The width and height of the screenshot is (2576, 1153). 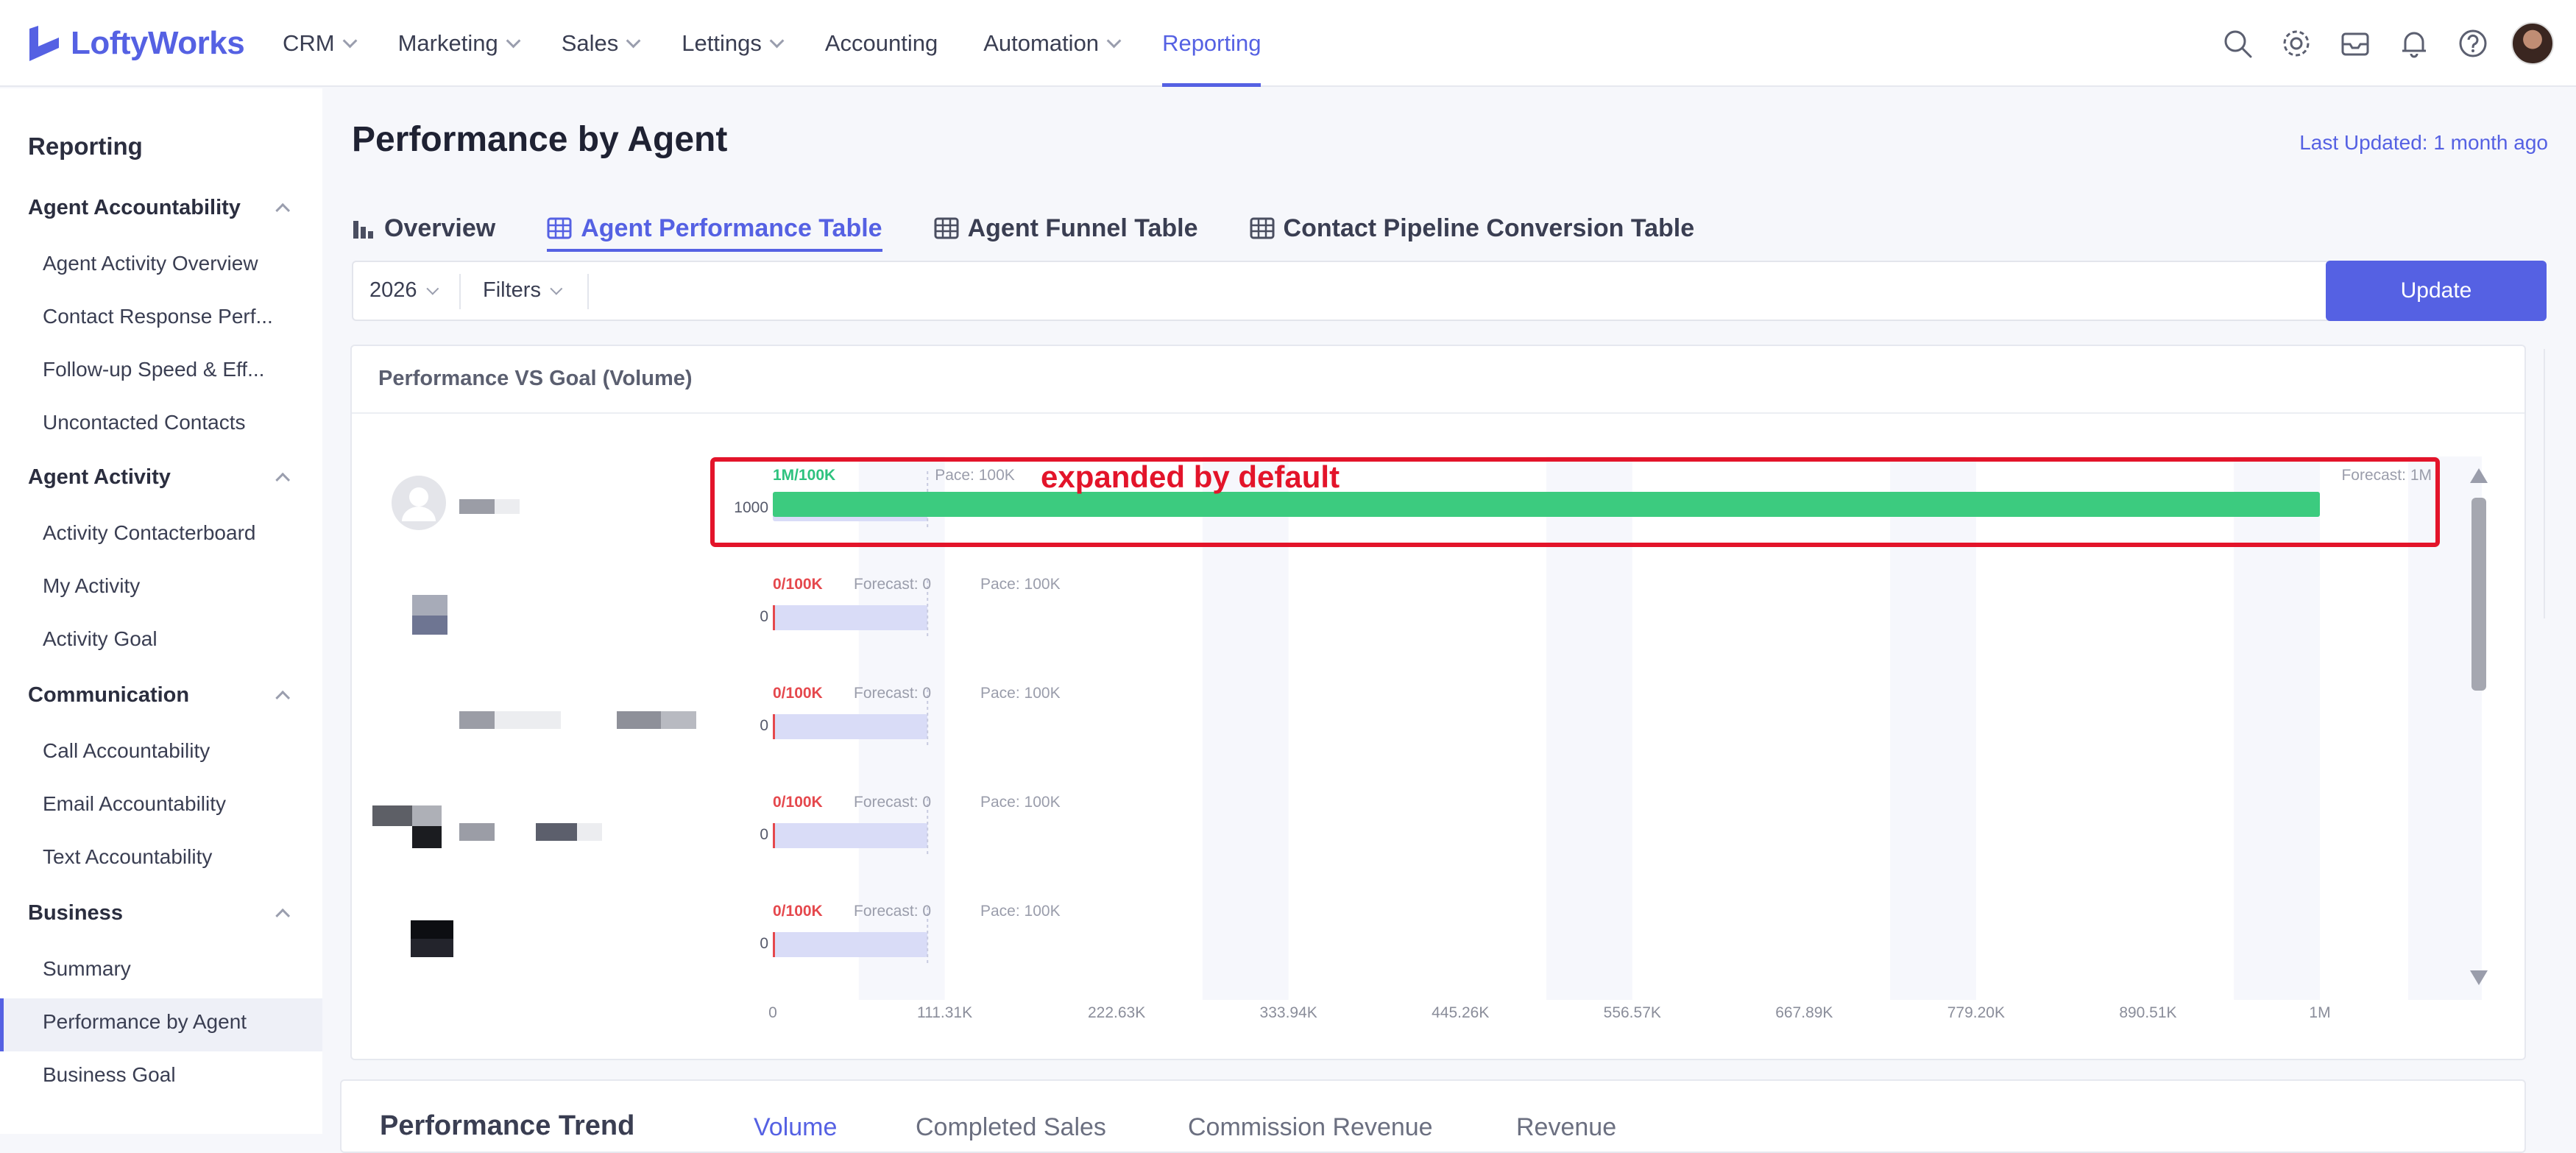 What do you see at coordinates (1489, 228) in the screenshot?
I see `tab-contact-pipeline-conversion-table-label: Contact Pipeline Conversion Table` at bounding box center [1489, 228].